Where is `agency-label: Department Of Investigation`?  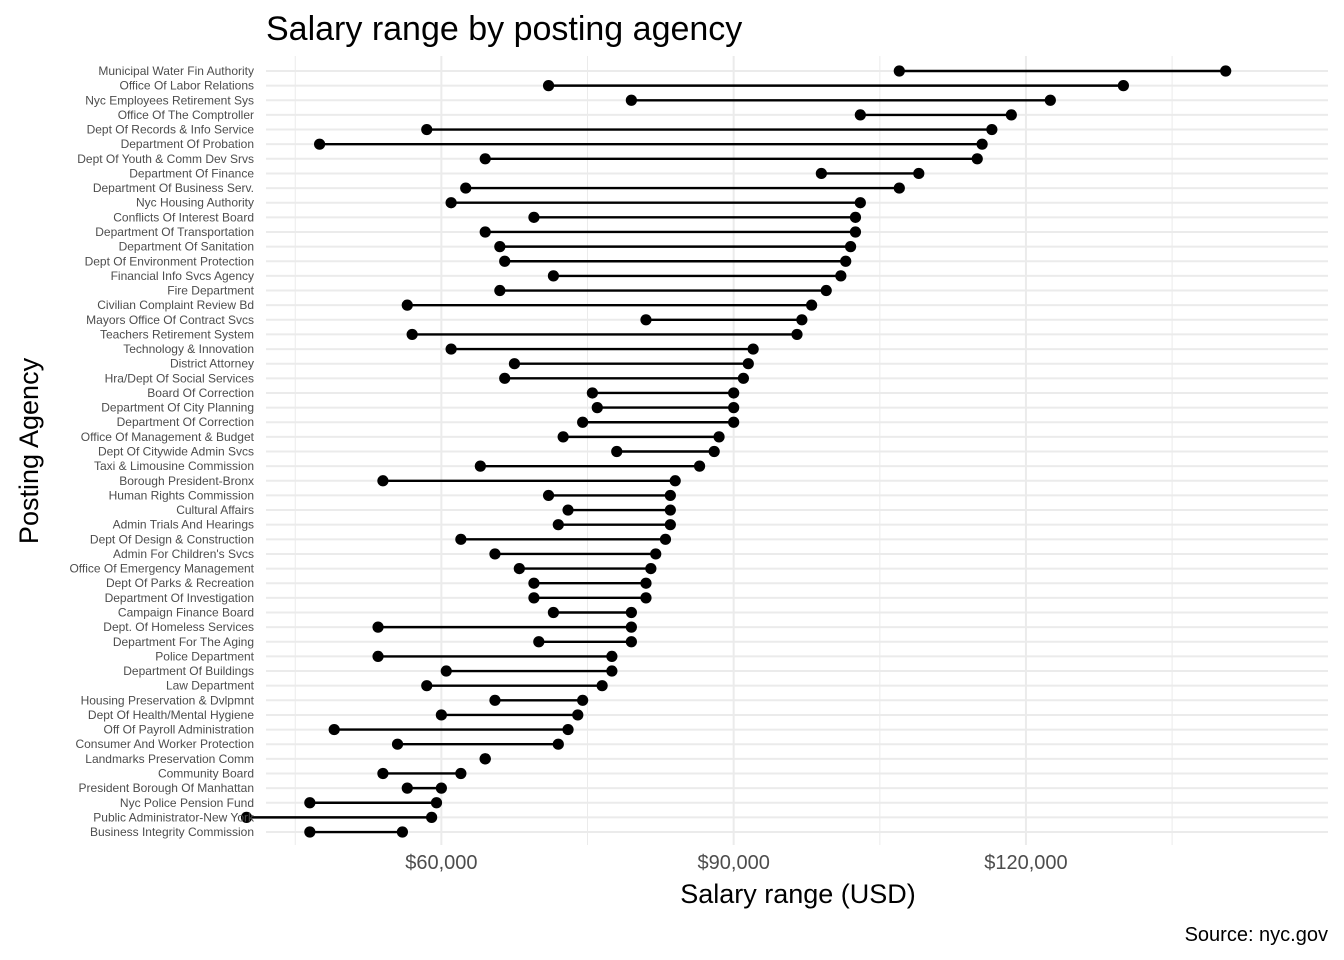
agency-label: Department Of Investigation is located at coordinates (179, 598).